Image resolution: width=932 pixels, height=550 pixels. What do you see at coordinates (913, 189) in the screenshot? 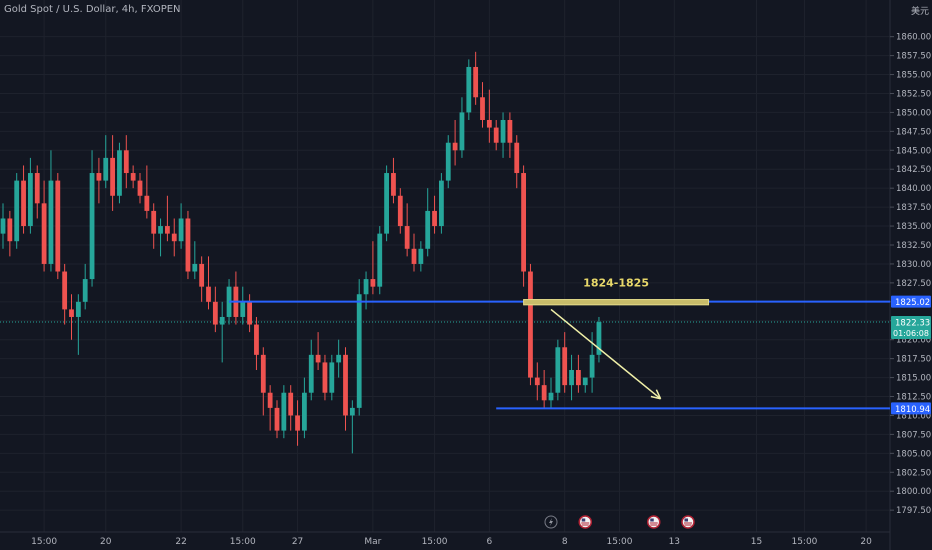
I see `y-tick-label: 1840.00` at bounding box center [913, 189].